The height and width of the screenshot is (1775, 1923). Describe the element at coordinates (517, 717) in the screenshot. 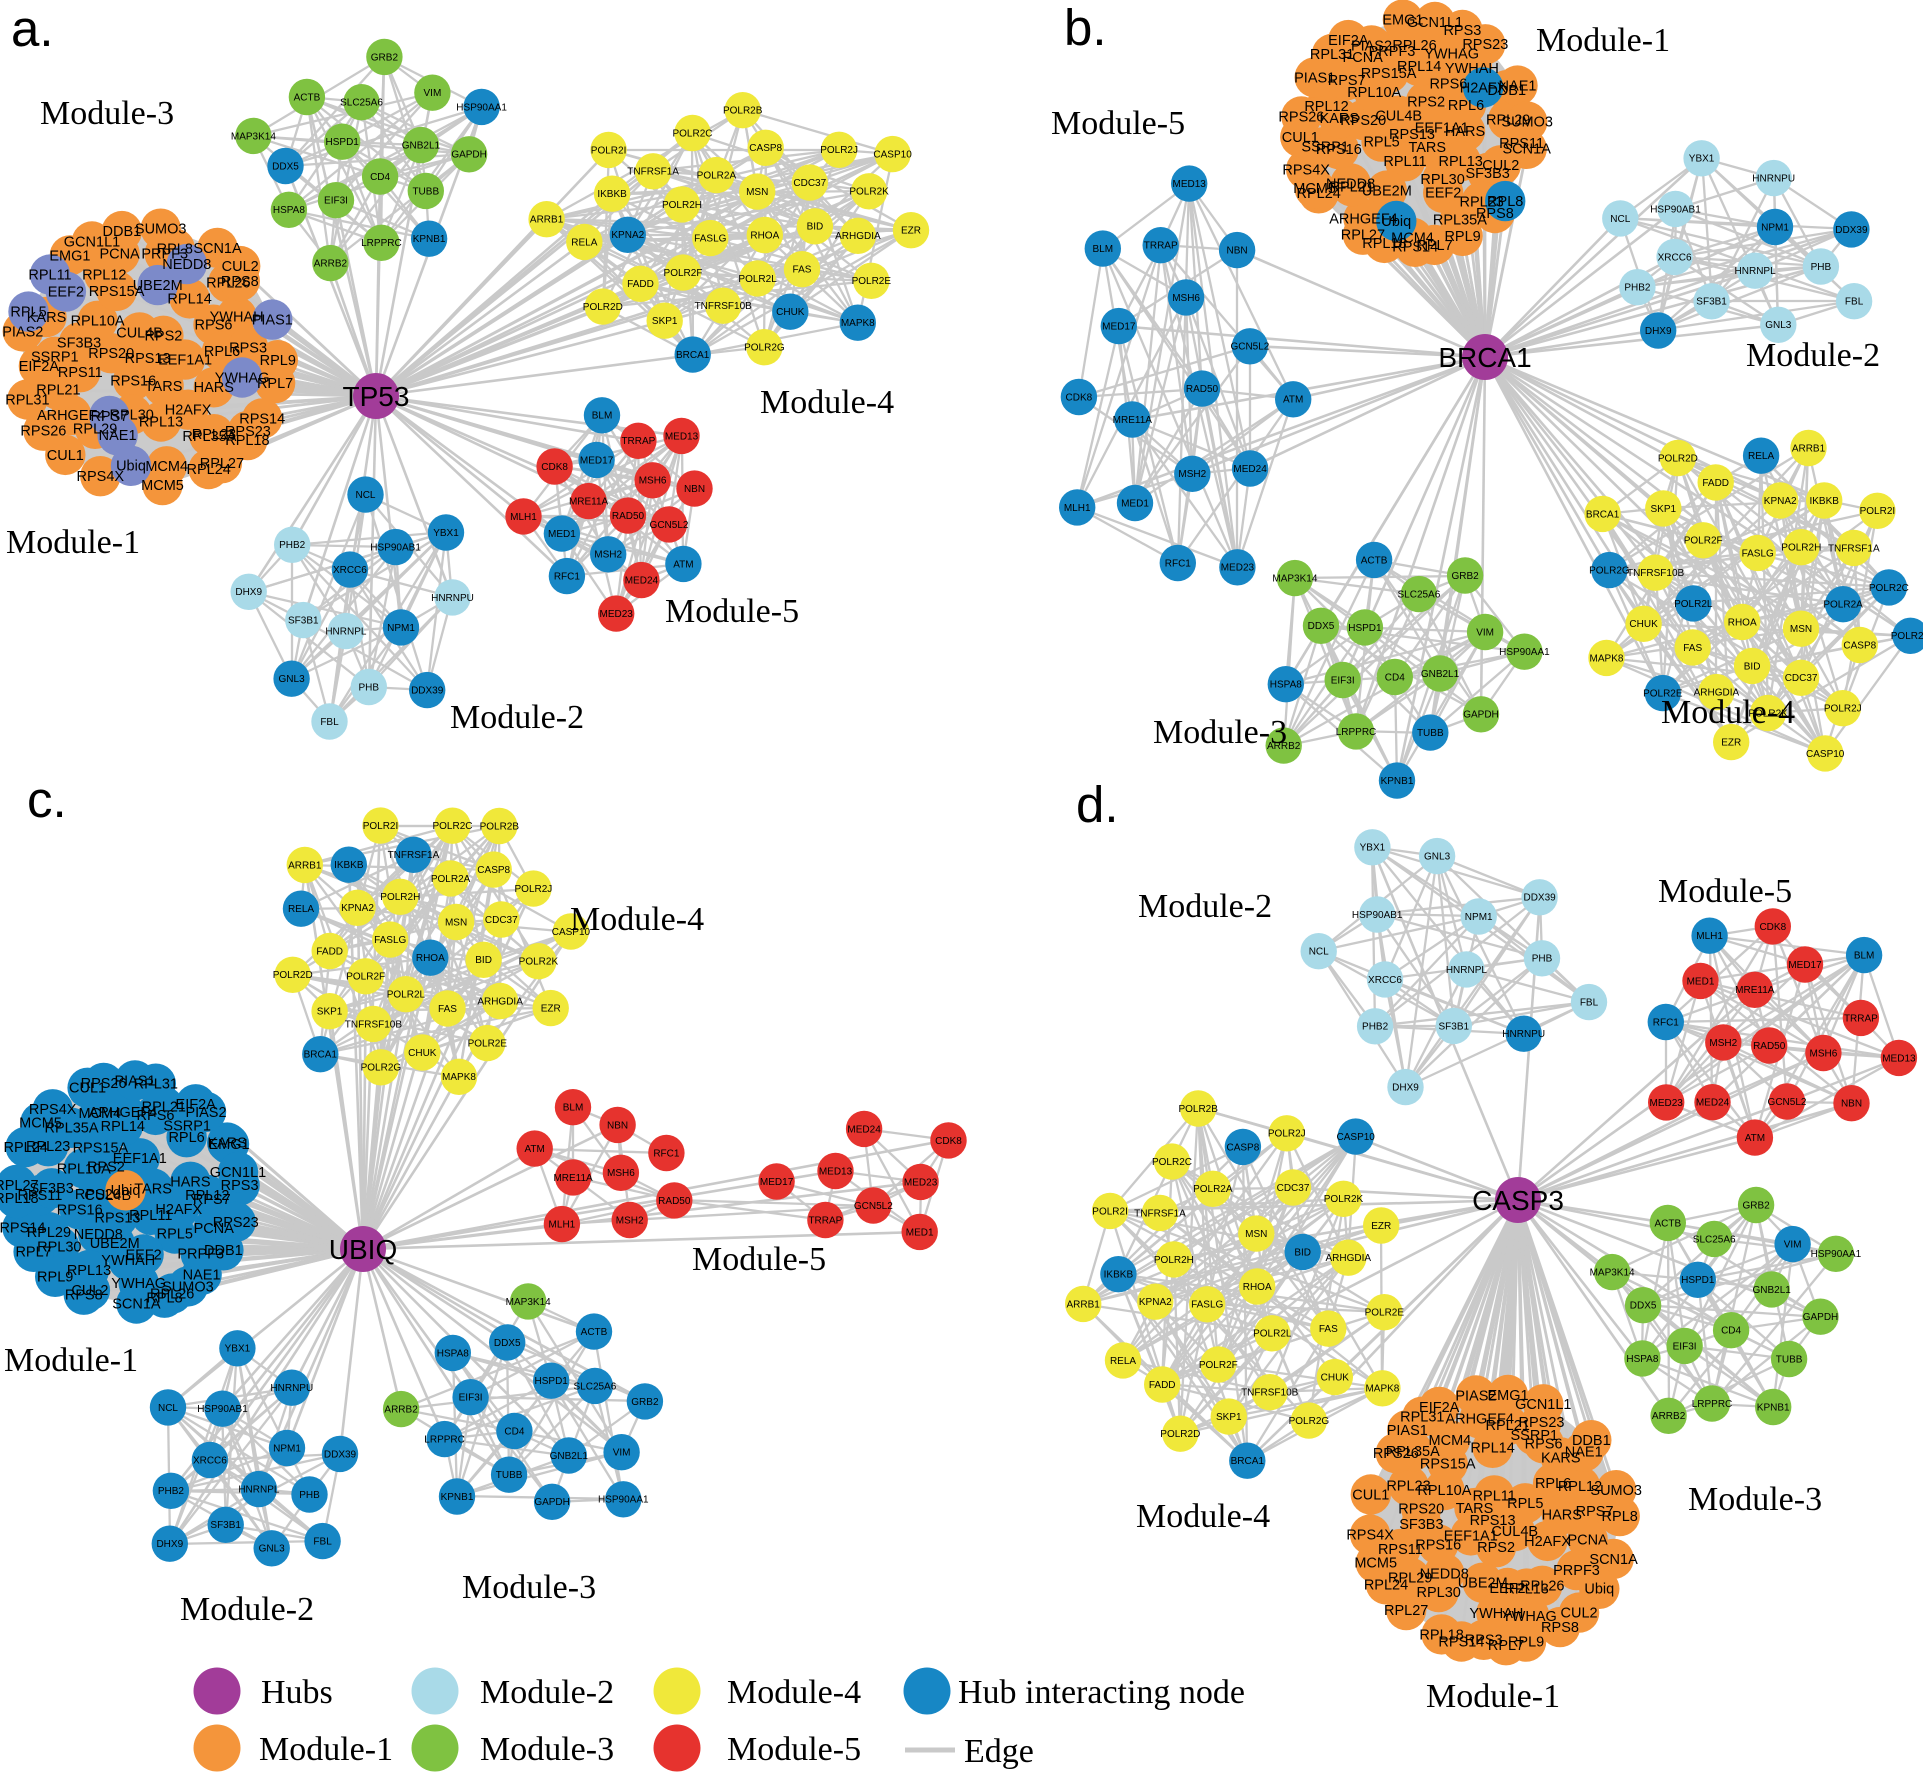

I see `svg-text: Module-2` at that location.